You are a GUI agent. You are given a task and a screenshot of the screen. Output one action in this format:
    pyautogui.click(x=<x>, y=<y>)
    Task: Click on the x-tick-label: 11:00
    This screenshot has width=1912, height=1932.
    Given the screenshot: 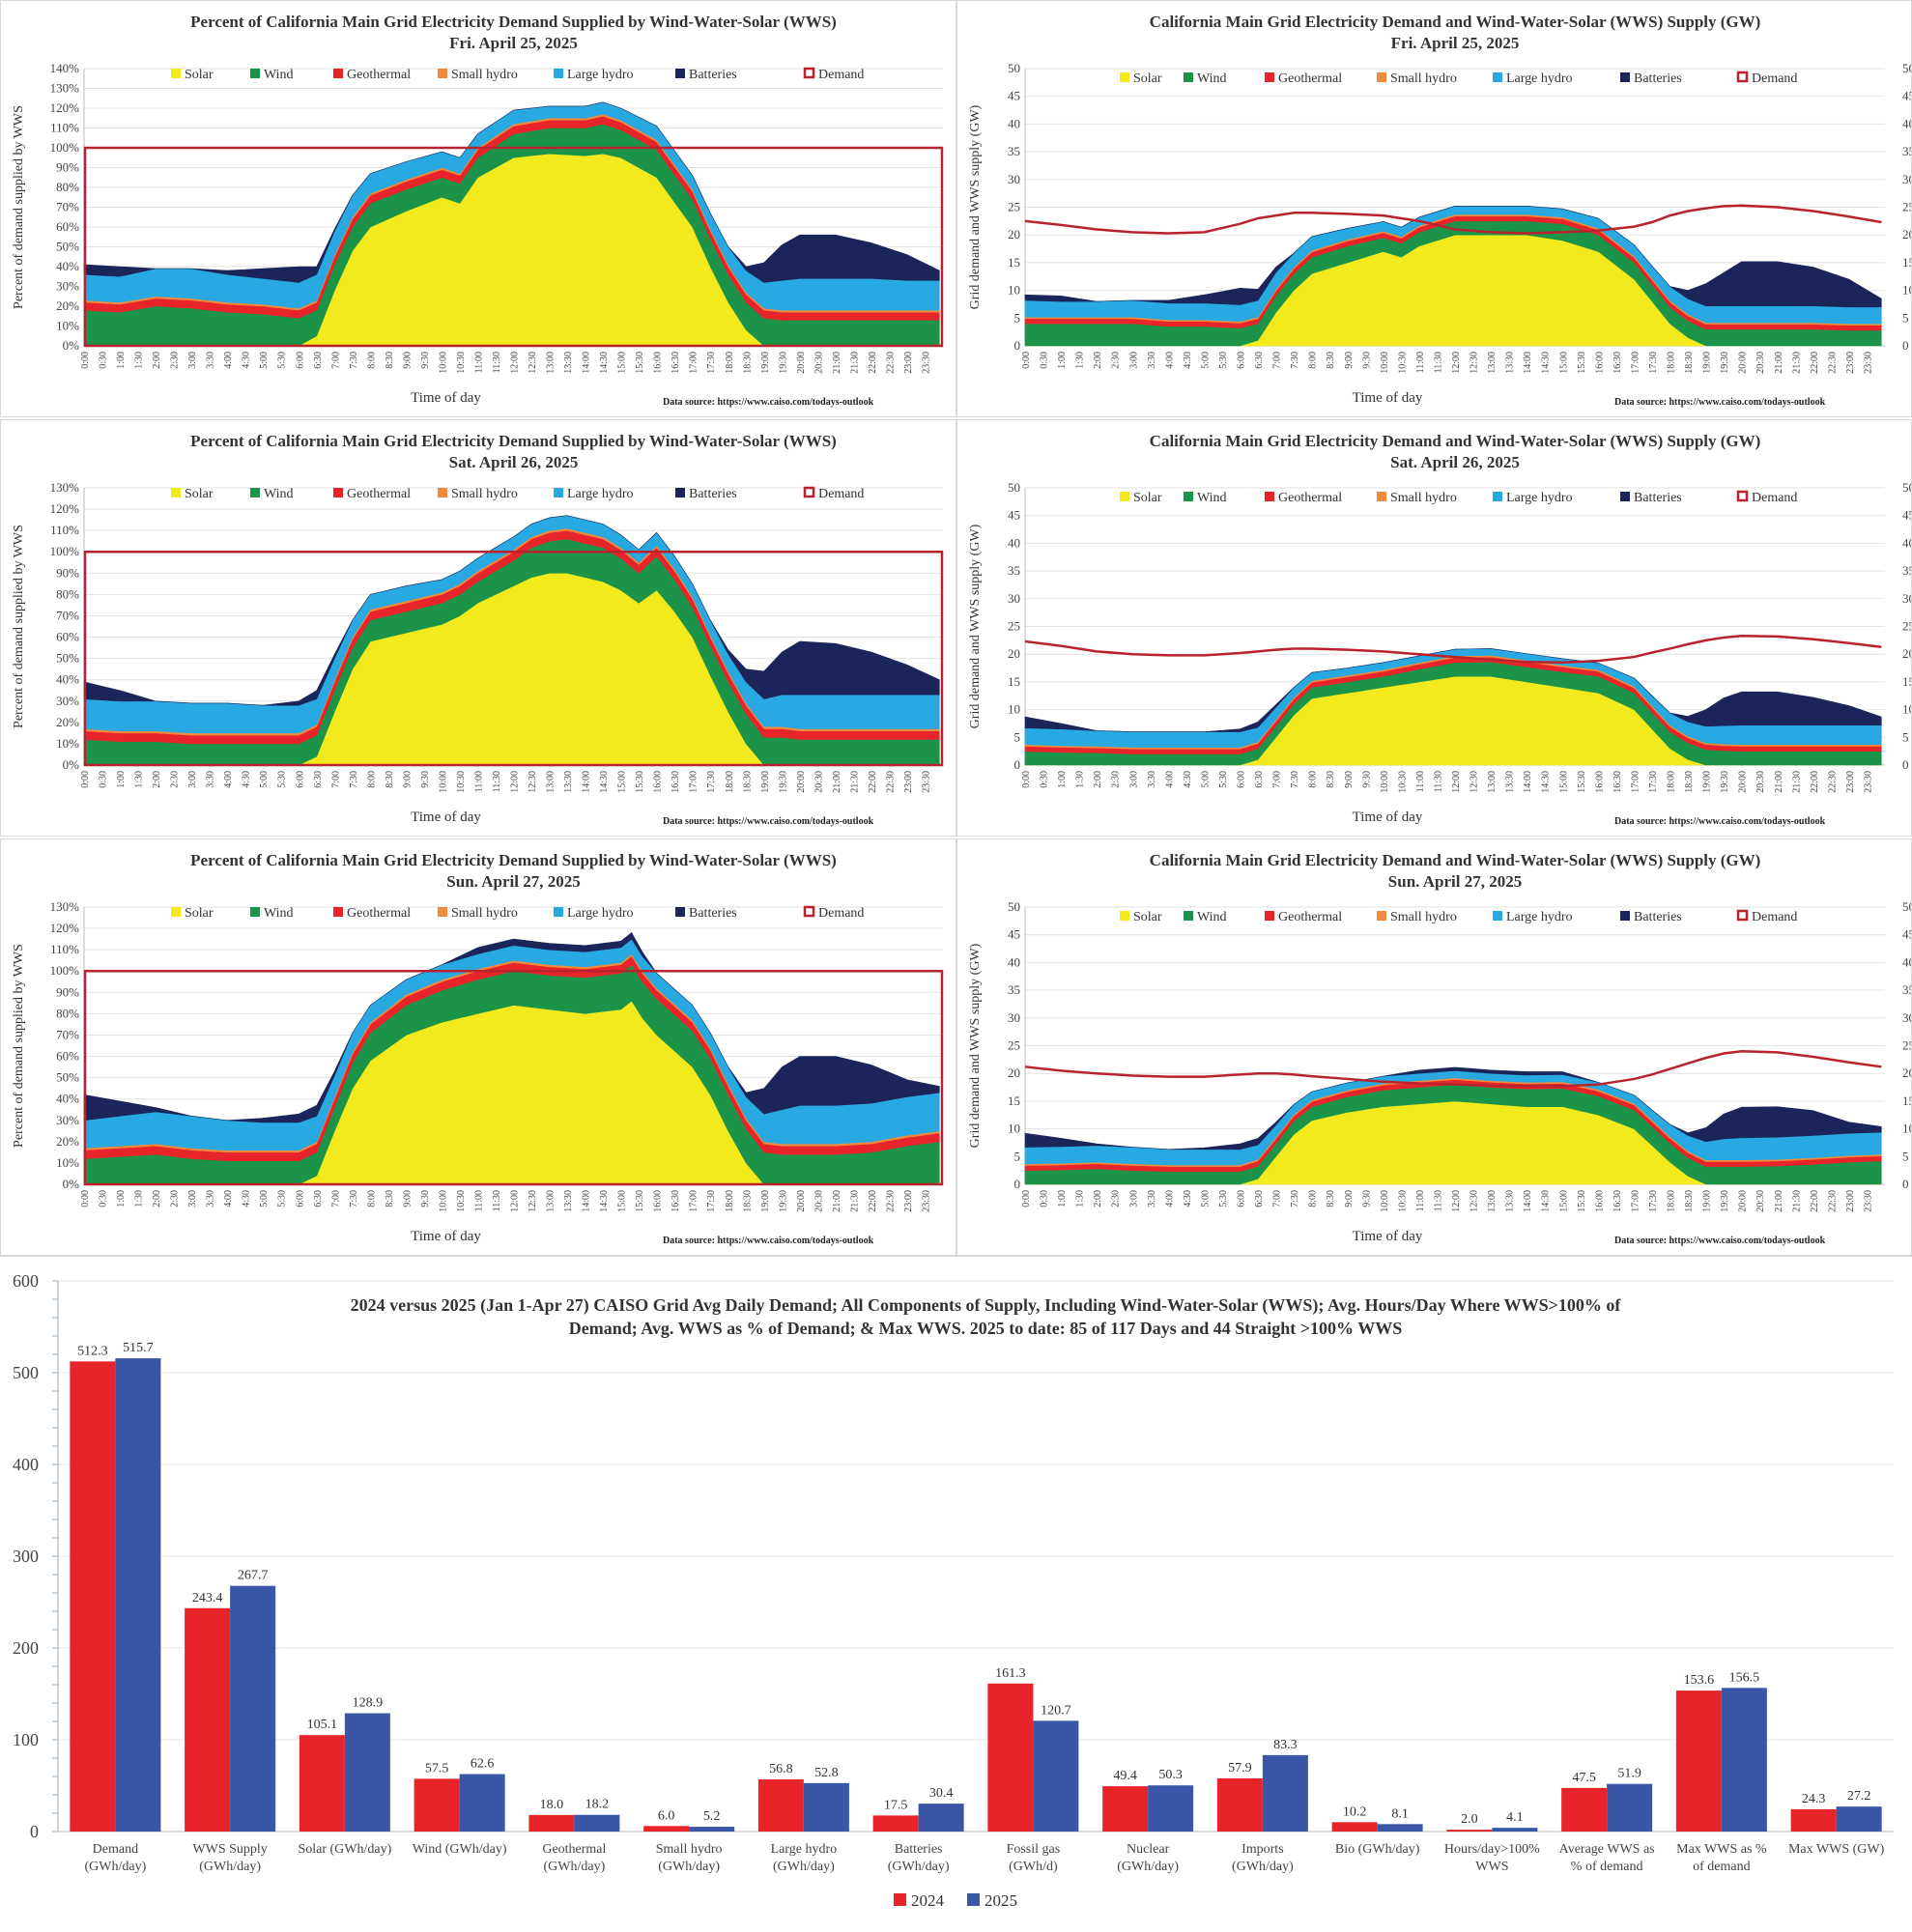 What is the action you would take?
    pyautogui.click(x=479, y=1200)
    